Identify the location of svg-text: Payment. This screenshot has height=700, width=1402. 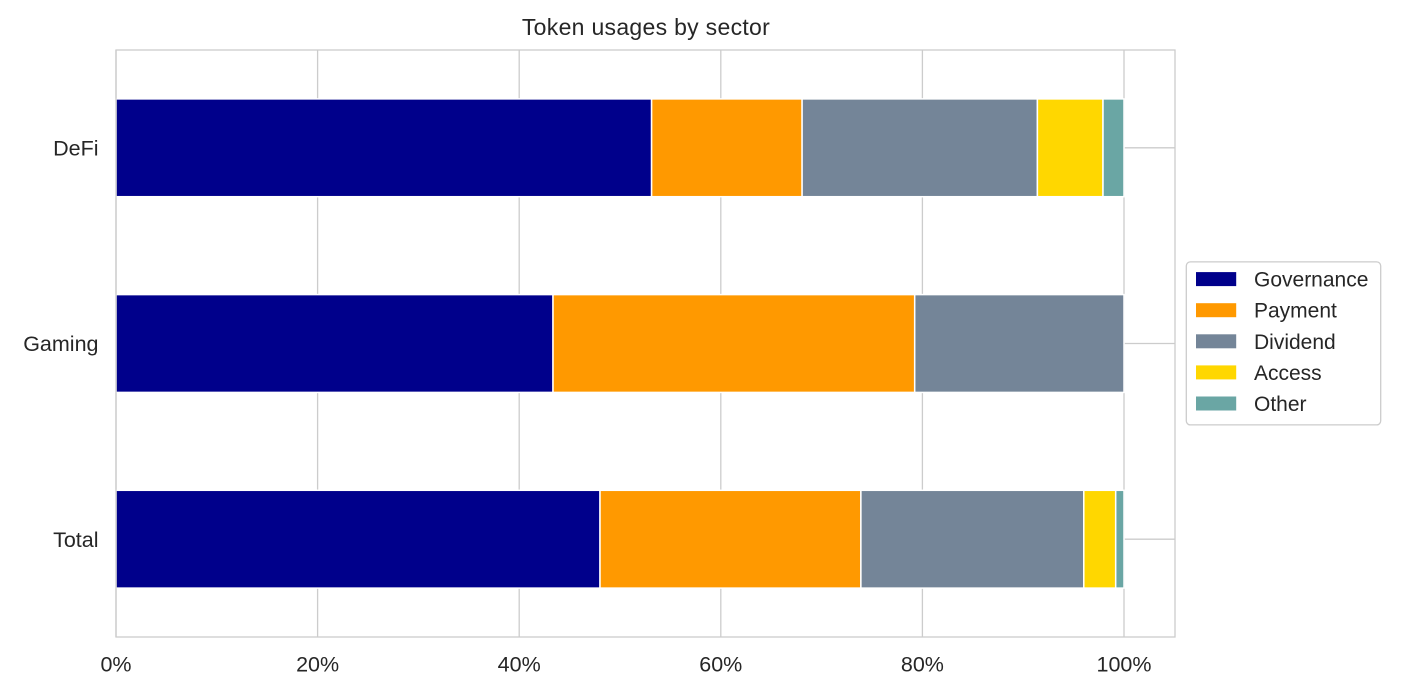
(1295, 311).